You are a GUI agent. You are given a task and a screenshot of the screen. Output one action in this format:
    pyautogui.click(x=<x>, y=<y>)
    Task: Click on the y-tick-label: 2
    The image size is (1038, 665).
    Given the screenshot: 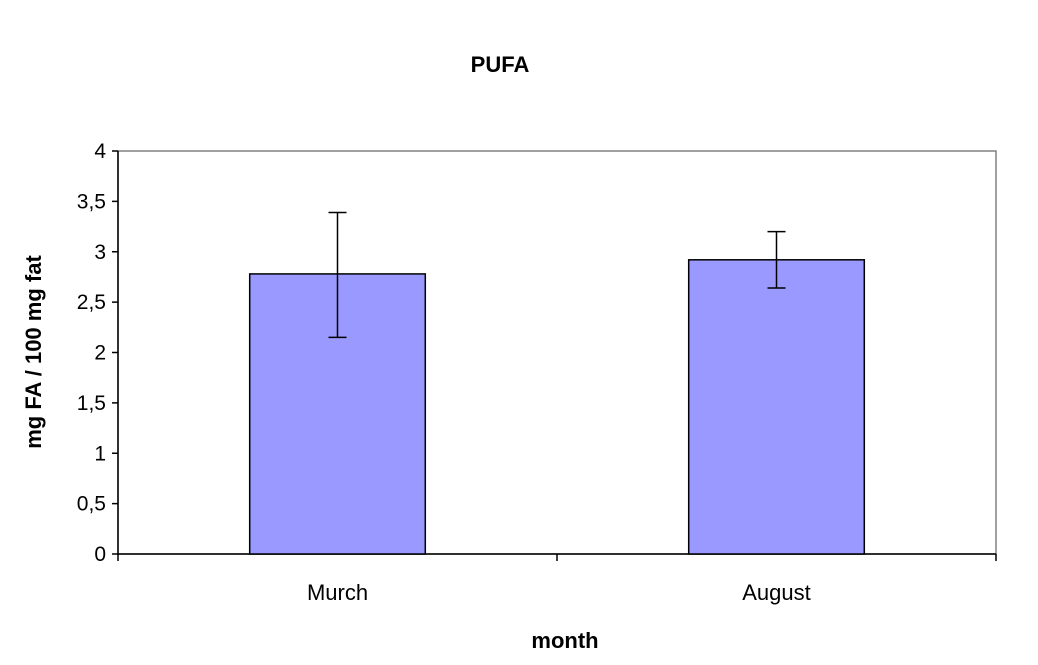 What is the action you would take?
    pyautogui.click(x=100, y=353)
    